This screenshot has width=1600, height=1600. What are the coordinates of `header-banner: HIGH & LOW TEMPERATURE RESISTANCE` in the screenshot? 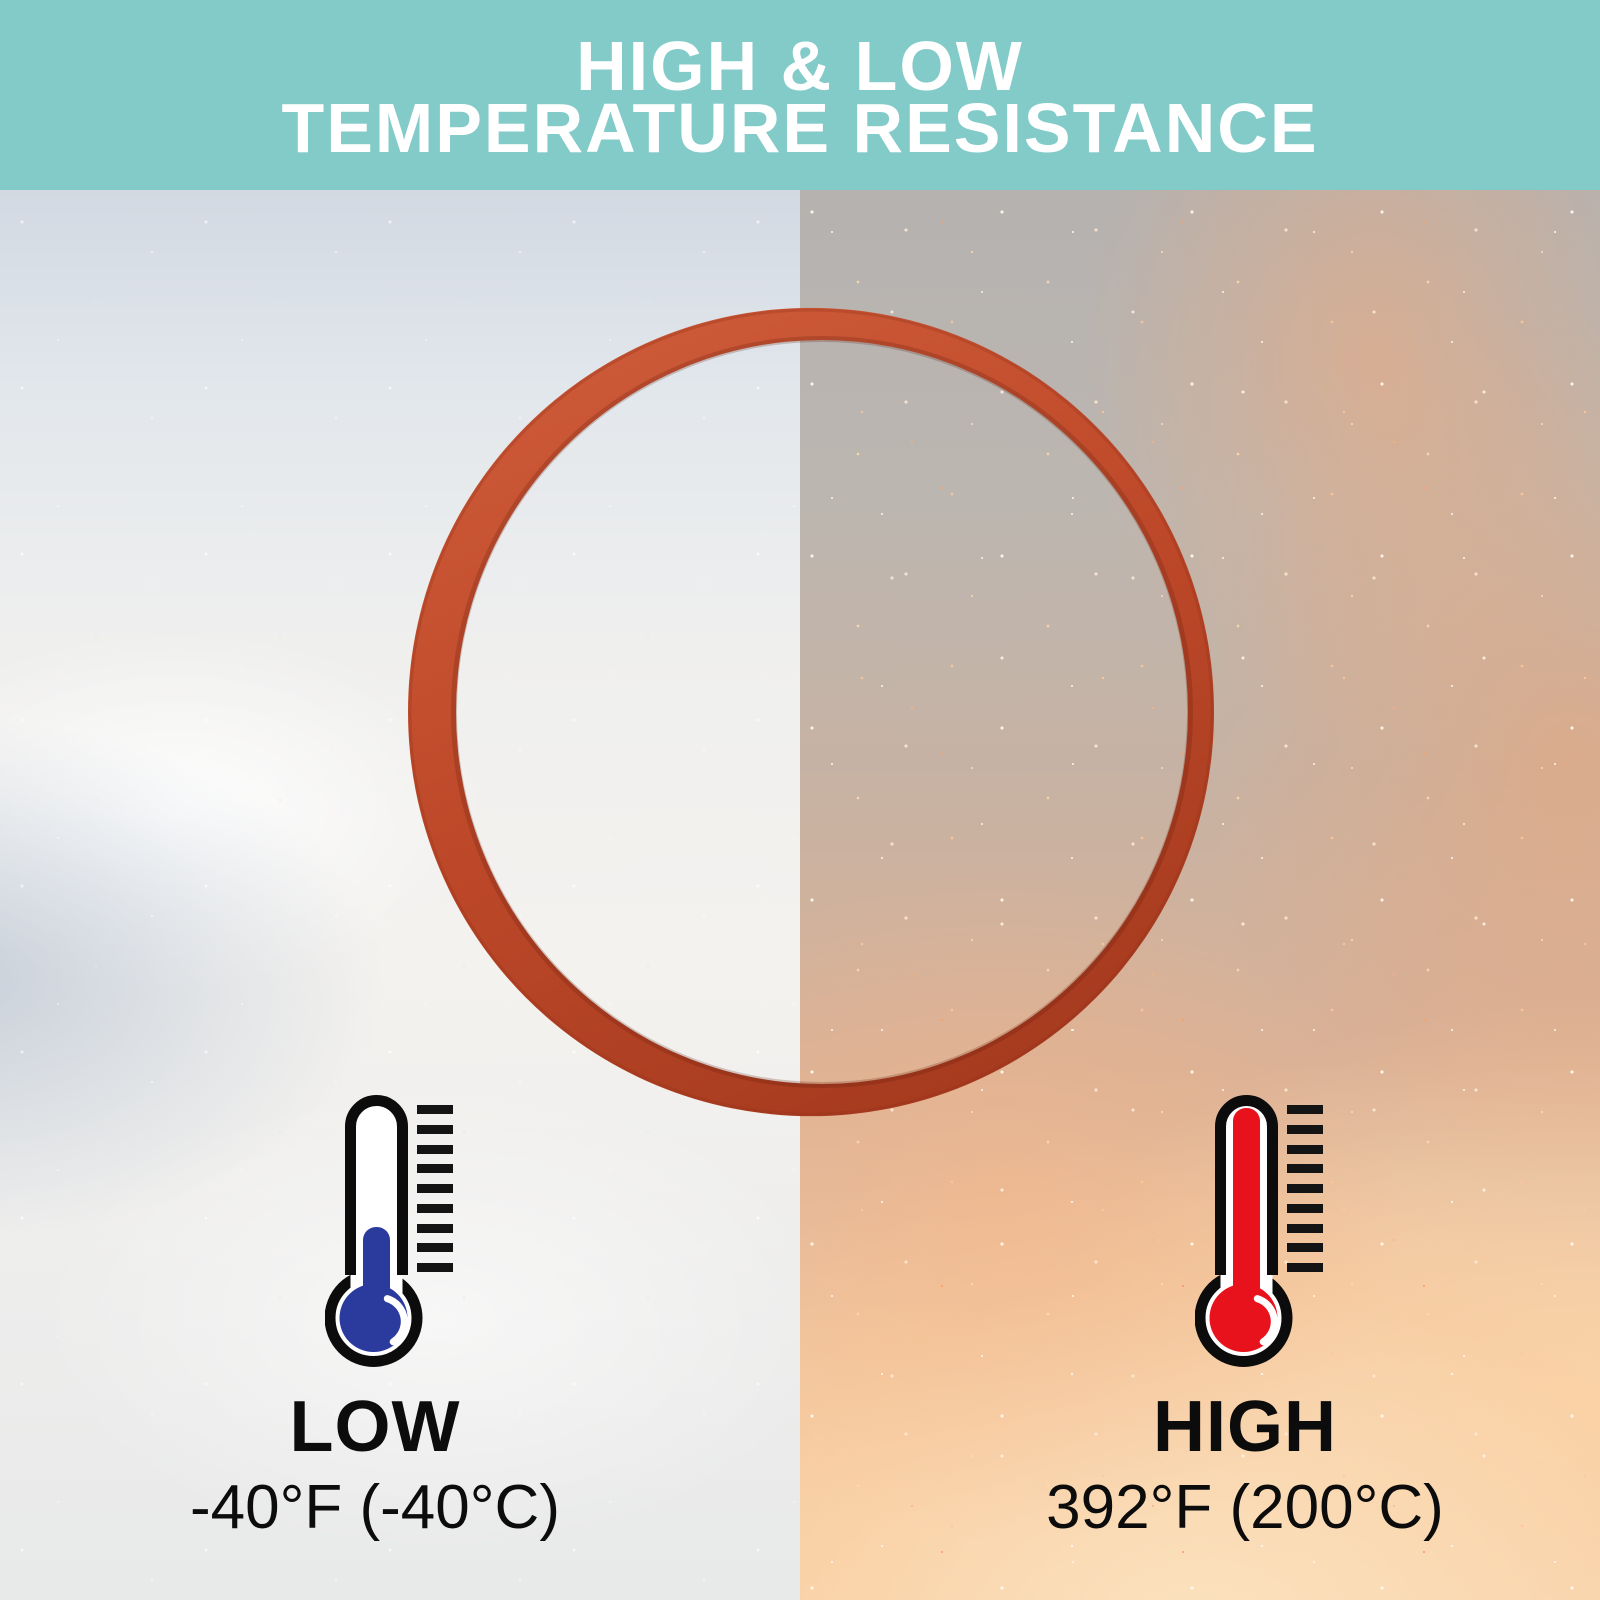 It's located at (800, 95).